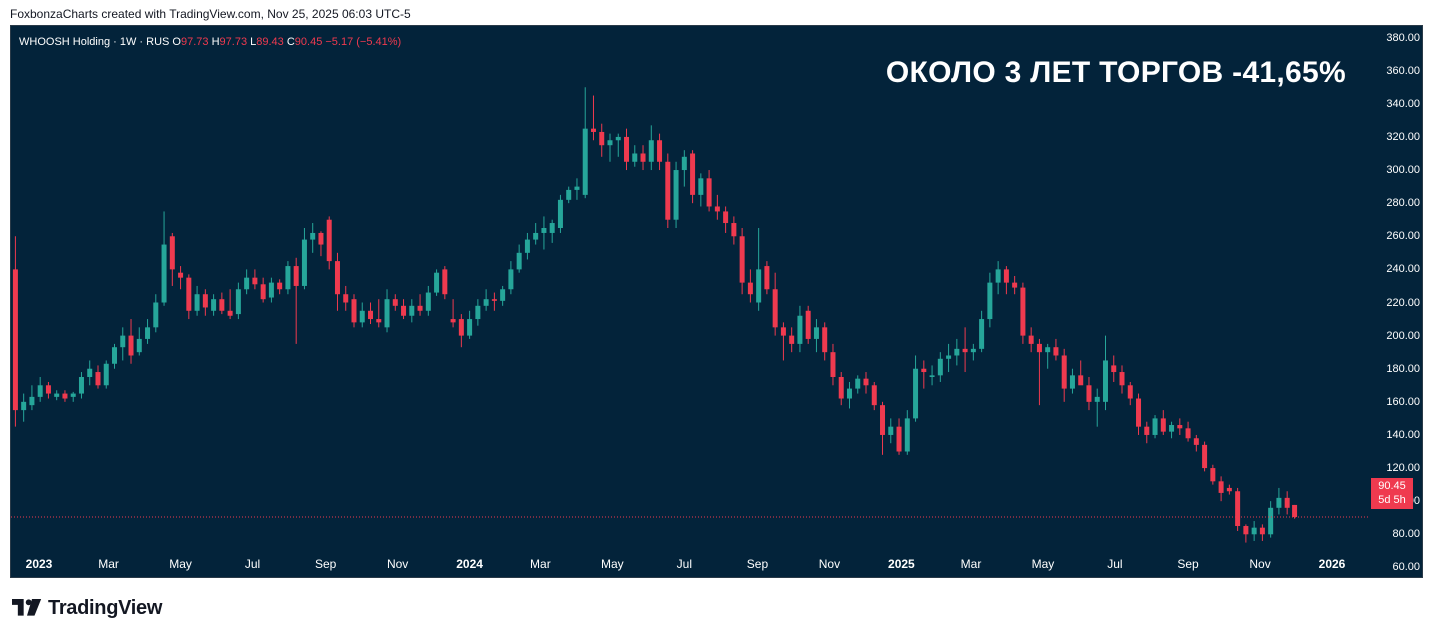 This screenshot has width=1433, height=638. I want to click on last-price-value: 90.45, so click(1392, 486).